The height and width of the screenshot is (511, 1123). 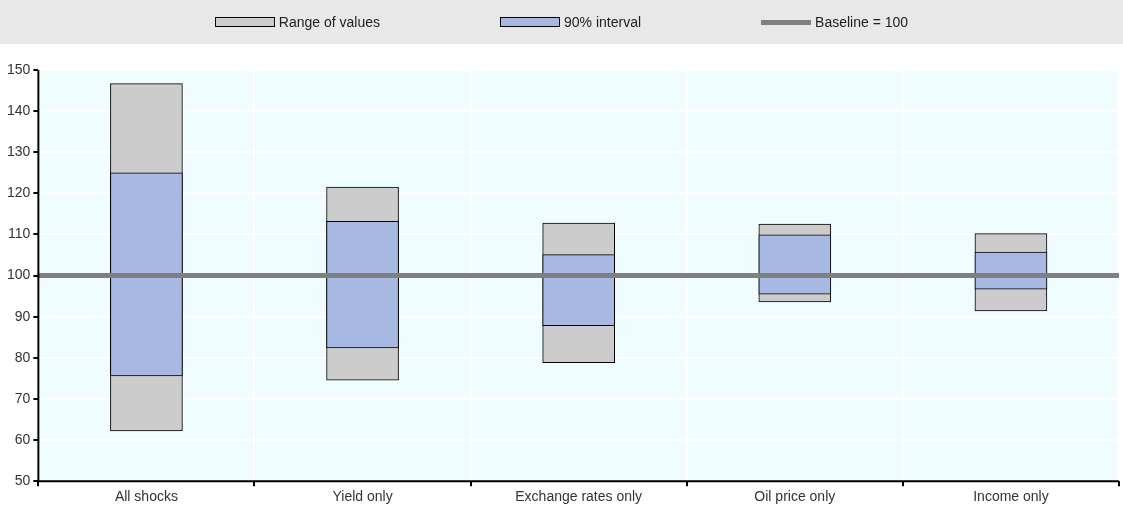 What do you see at coordinates (19, 151) in the screenshot?
I see `y-tick-label: 130` at bounding box center [19, 151].